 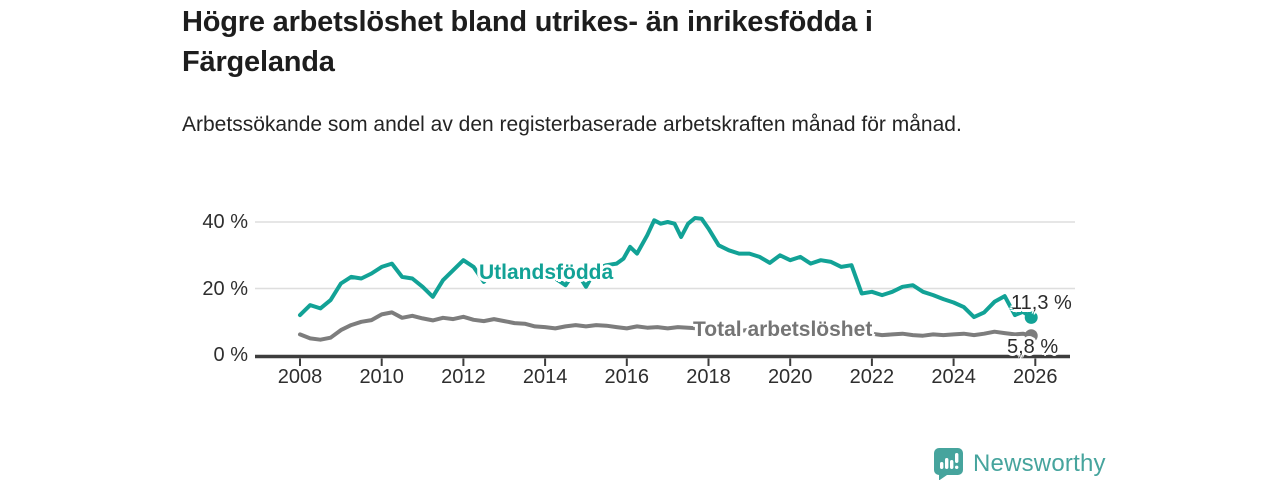 I want to click on x-tick-label: 2020, so click(x=790, y=377).